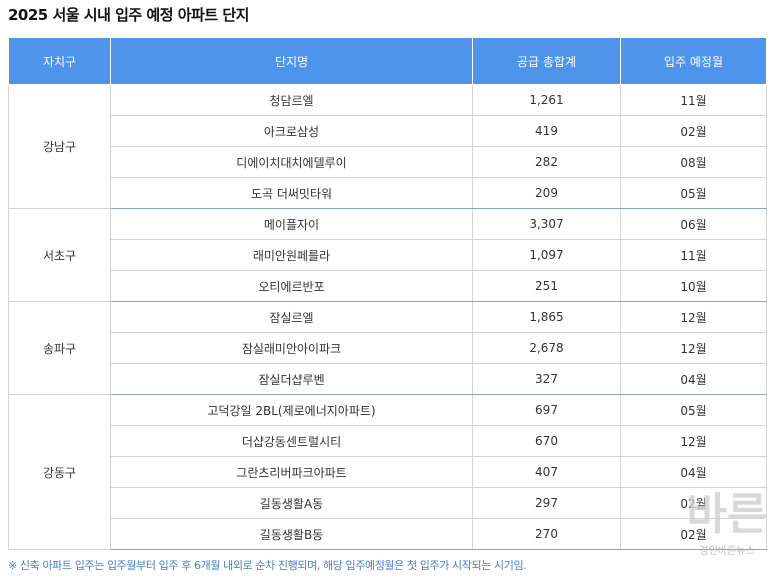 The width and height of the screenshot is (774, 580). I want to click on complex-cell: 그란츠리버파크아파트, so click(291, 472).